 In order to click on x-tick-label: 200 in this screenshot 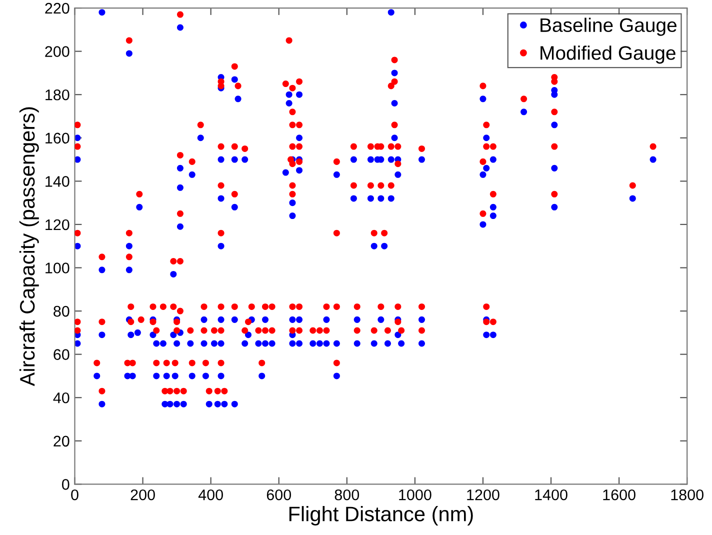, I will do `click(142, 494)`.